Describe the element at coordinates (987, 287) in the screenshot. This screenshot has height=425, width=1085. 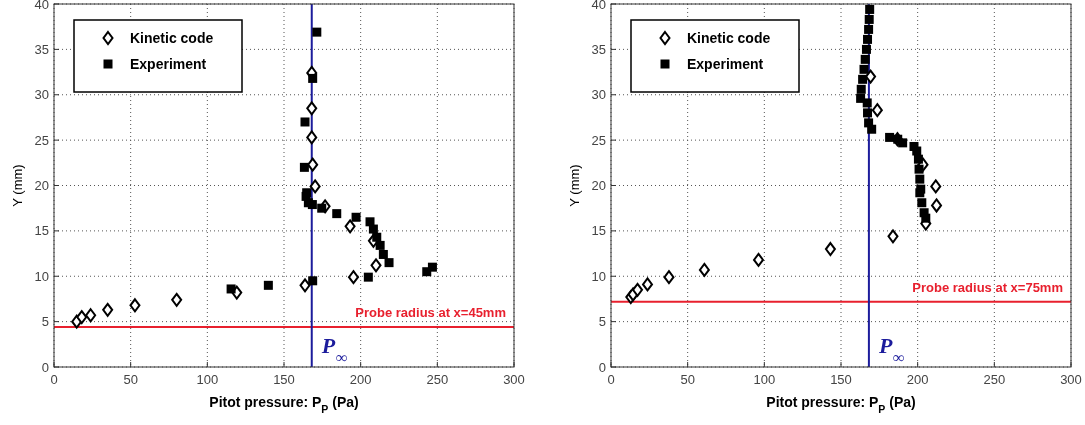
I see `annotation: Probe radius at x=75mm` at that location.